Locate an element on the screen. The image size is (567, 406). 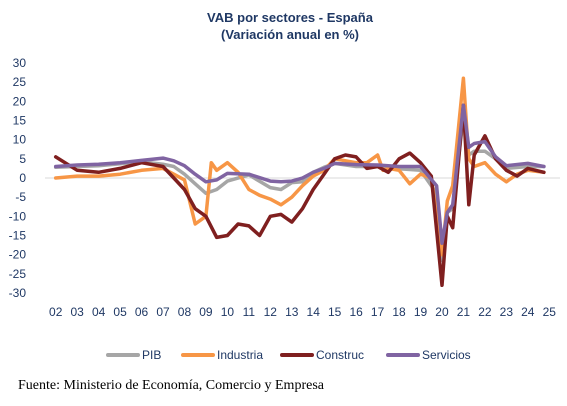
chart-title: VAB por sectores - España is located at coordinates (290, 17).